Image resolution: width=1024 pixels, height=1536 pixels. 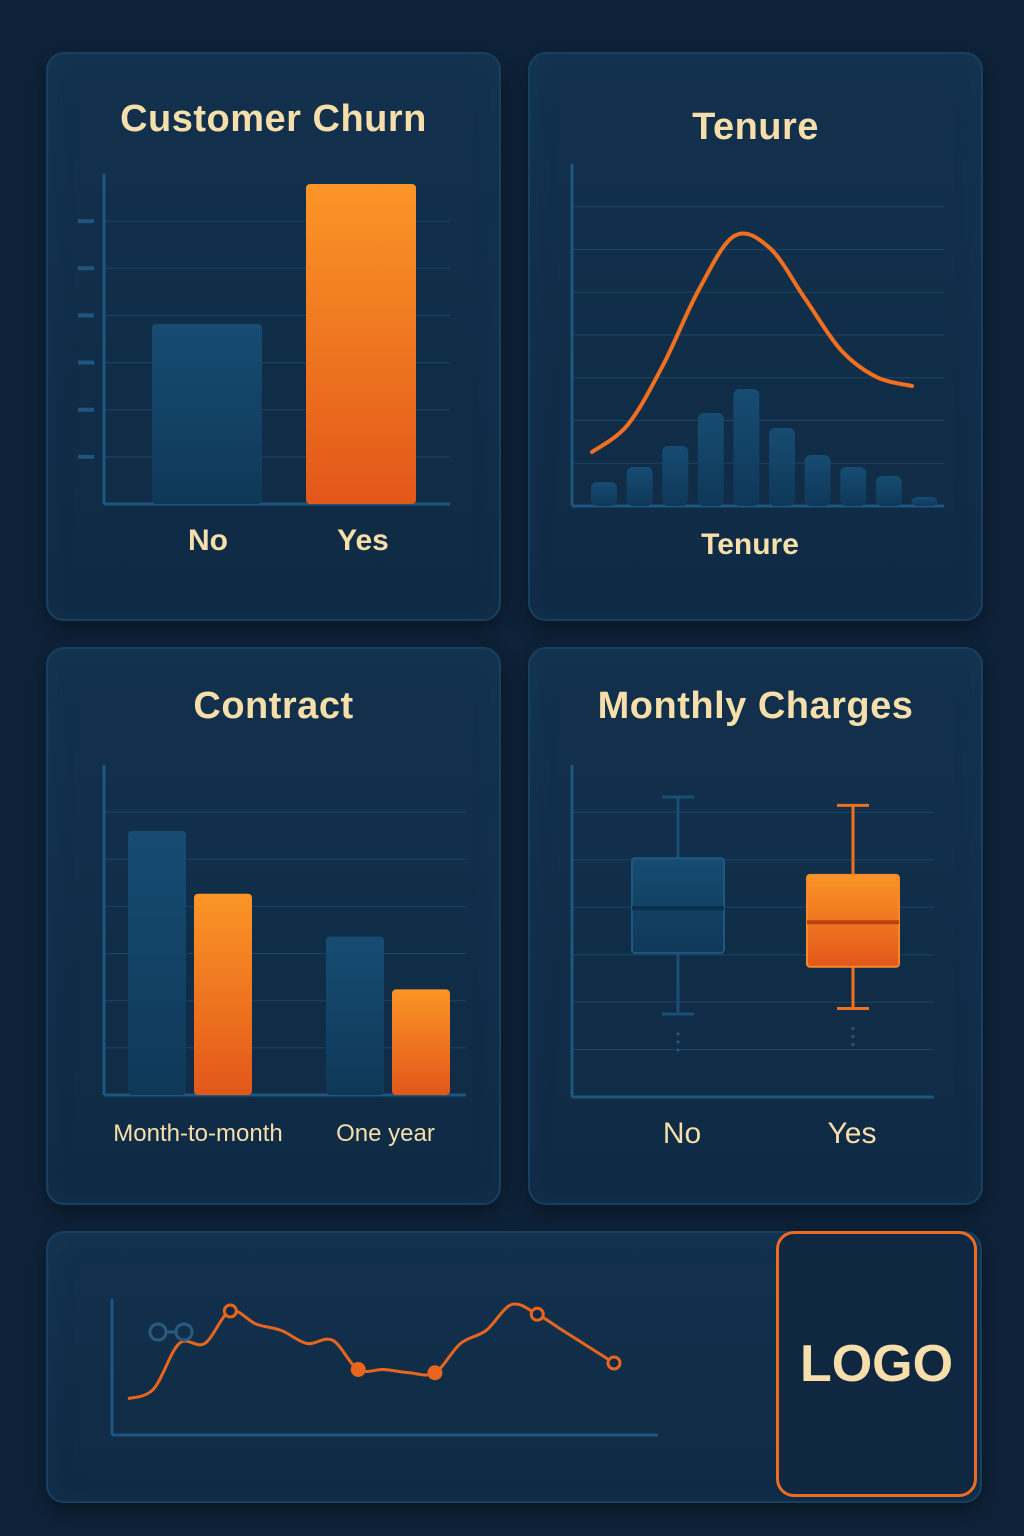 I want to click on monthly-charges-title: Monthly Charges, so click(x=755, y=706).